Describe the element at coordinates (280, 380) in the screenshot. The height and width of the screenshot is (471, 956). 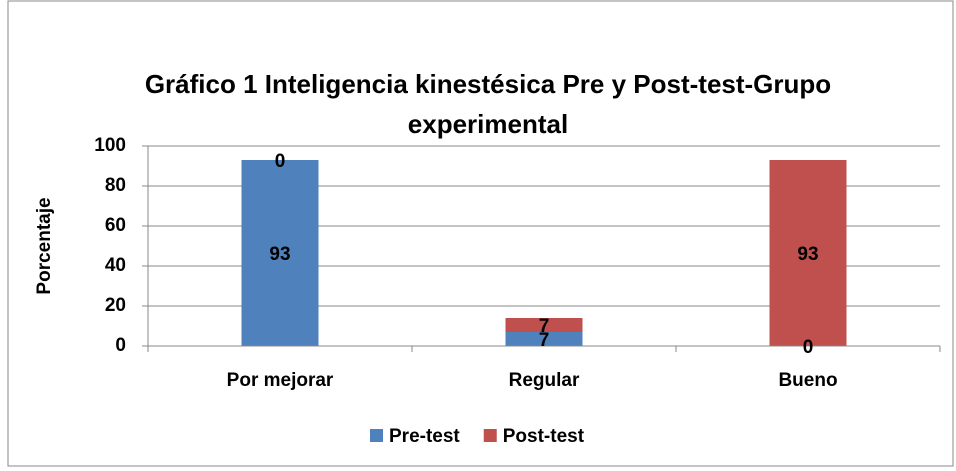
I see `x-tick-label: Por mejorar` at that location.